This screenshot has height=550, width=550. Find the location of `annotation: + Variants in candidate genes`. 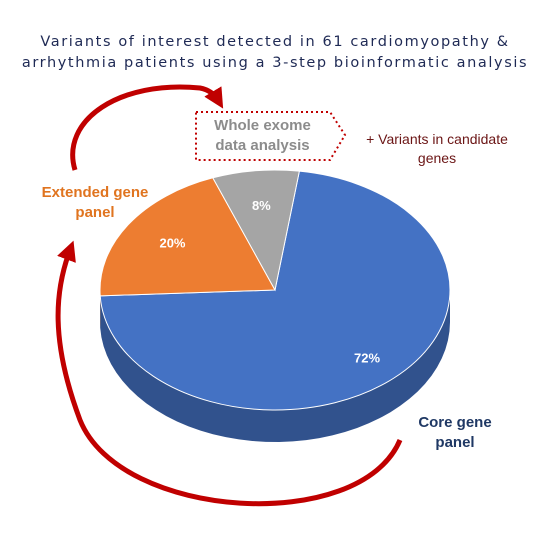

annotation: + Variants in candidate genes is located at coordinates (437, 148).